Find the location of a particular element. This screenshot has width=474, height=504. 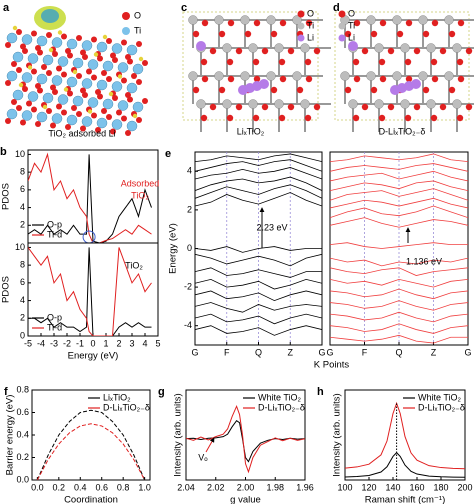

legend-text: Ti is located at coordinates (351, 25).